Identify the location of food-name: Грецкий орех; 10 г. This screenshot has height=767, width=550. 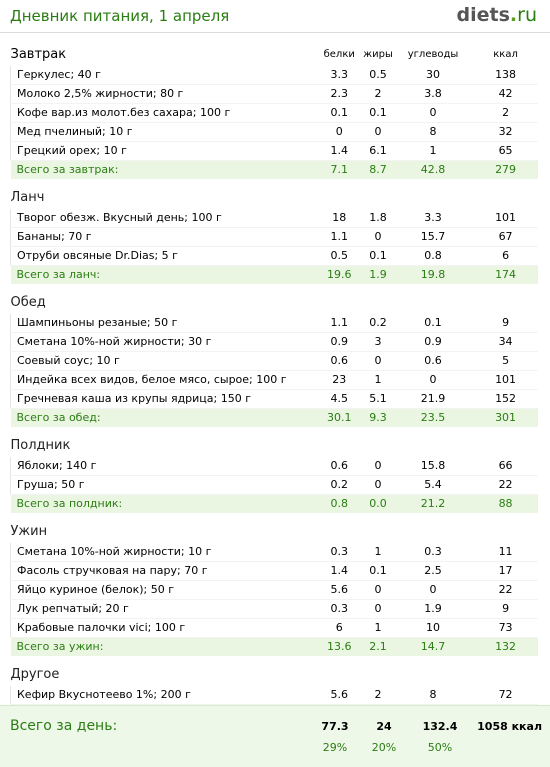
(163, 151).